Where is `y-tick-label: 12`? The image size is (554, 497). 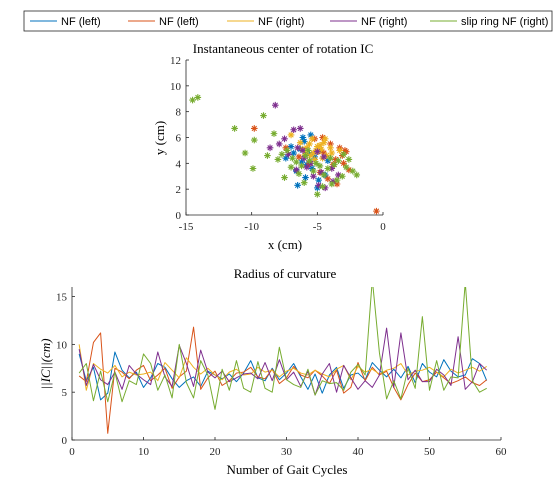
y-tick-label: 12 is located at coordinates (175, 61).